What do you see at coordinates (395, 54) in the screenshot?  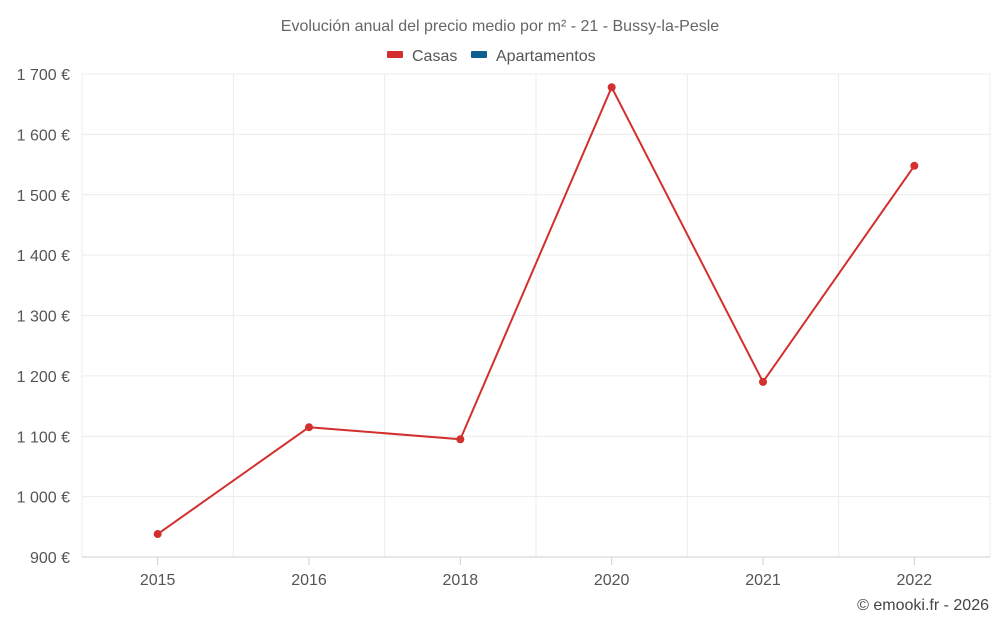 I see `legend-swatch-casas` at bounding box center [395, 54].